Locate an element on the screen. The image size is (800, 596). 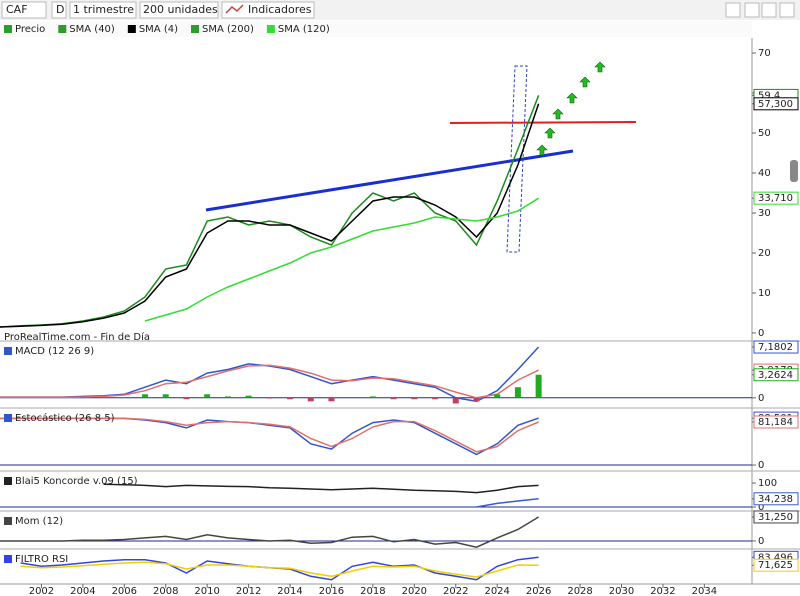
y-tick-label: 31,250 is located at coordinates (775, 517).